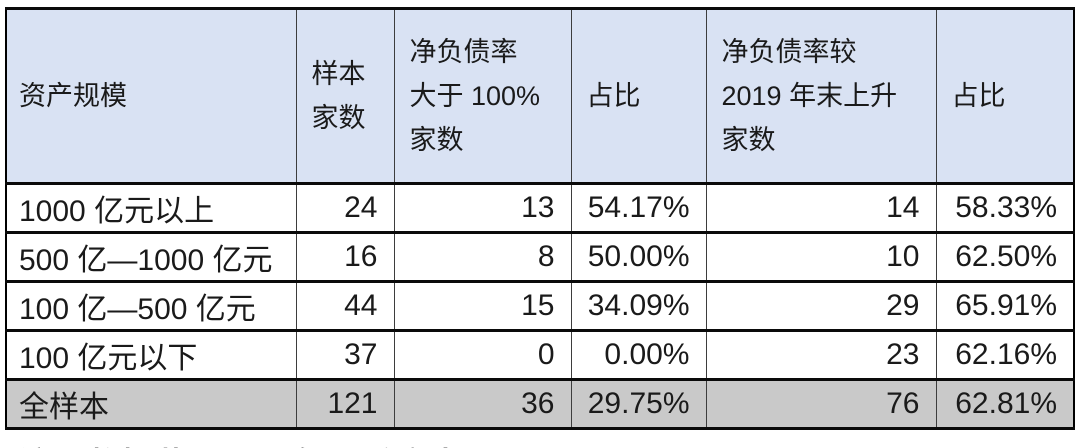  What do you see at coordinates (482, 96) in the screenshot?
I see `header-cell-over-100-count: 净负债率 大于 100% 家数` at bounding box center [482, 96].